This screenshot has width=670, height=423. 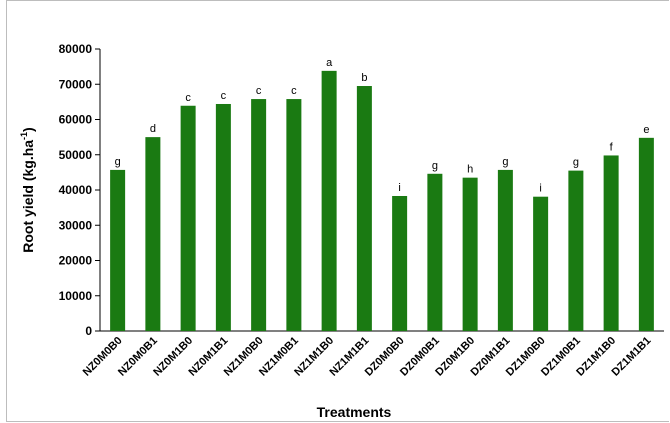 What do you see at coordinates (76, 49) in the screenshot?
I see `y-tick-label: 80000` at bounding box center [76, 49].